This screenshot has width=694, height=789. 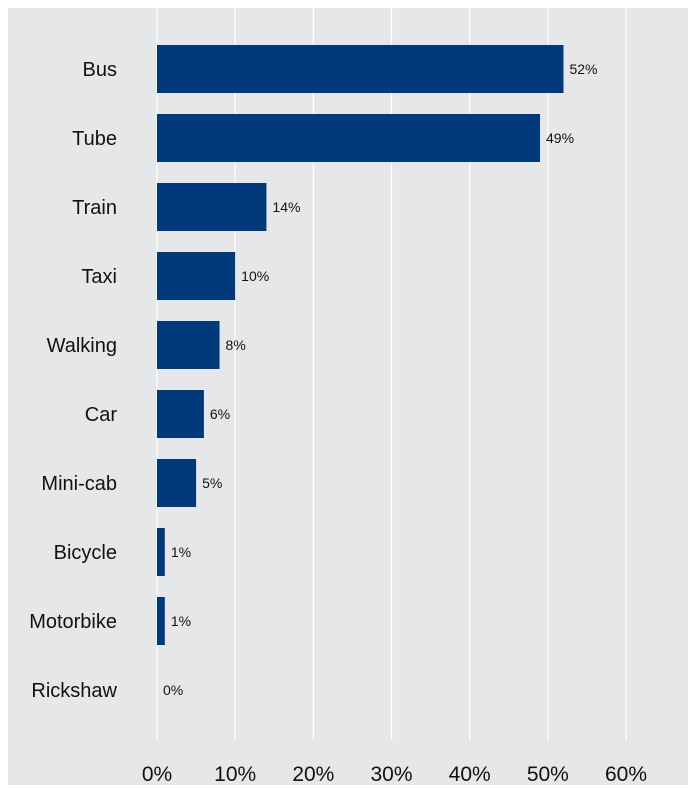 I want to click on data-label-car: 6%, so click(x=220, y=414).